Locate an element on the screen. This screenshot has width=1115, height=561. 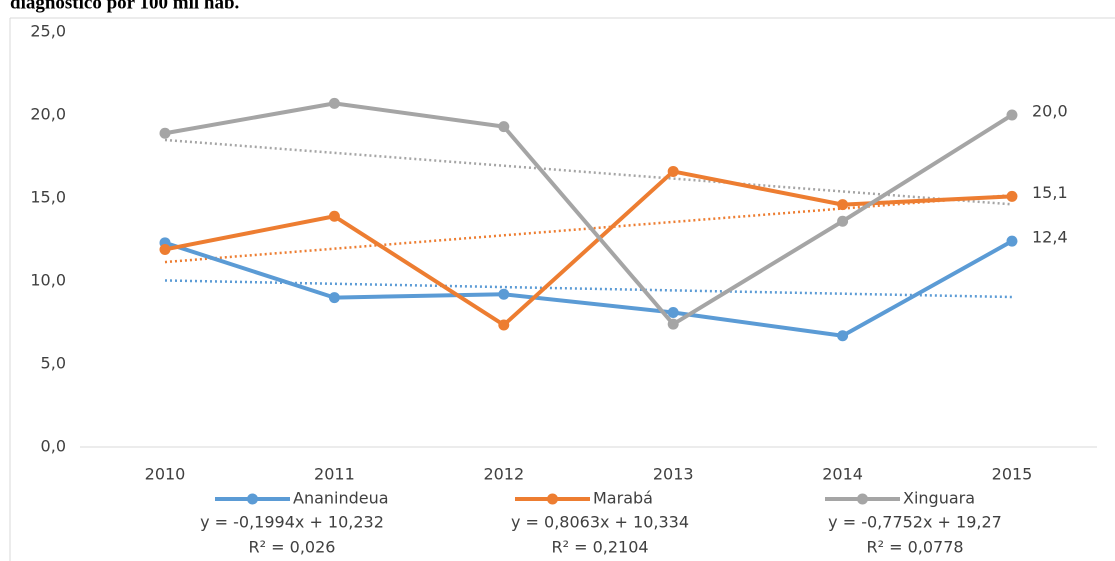
data-label: 12,4 is located at coordinates (1050, 237).